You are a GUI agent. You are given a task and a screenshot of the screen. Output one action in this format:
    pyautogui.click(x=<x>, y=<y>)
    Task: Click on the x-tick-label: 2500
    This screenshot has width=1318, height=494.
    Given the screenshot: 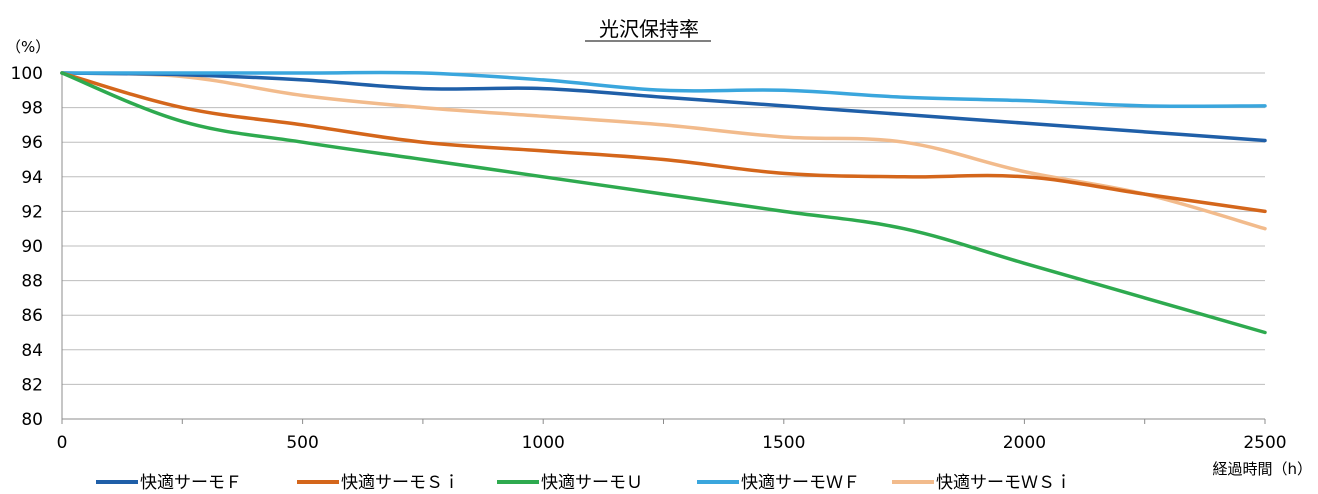 What is the action you would take?
    pyautogui.click(x=1264, y=443)
    